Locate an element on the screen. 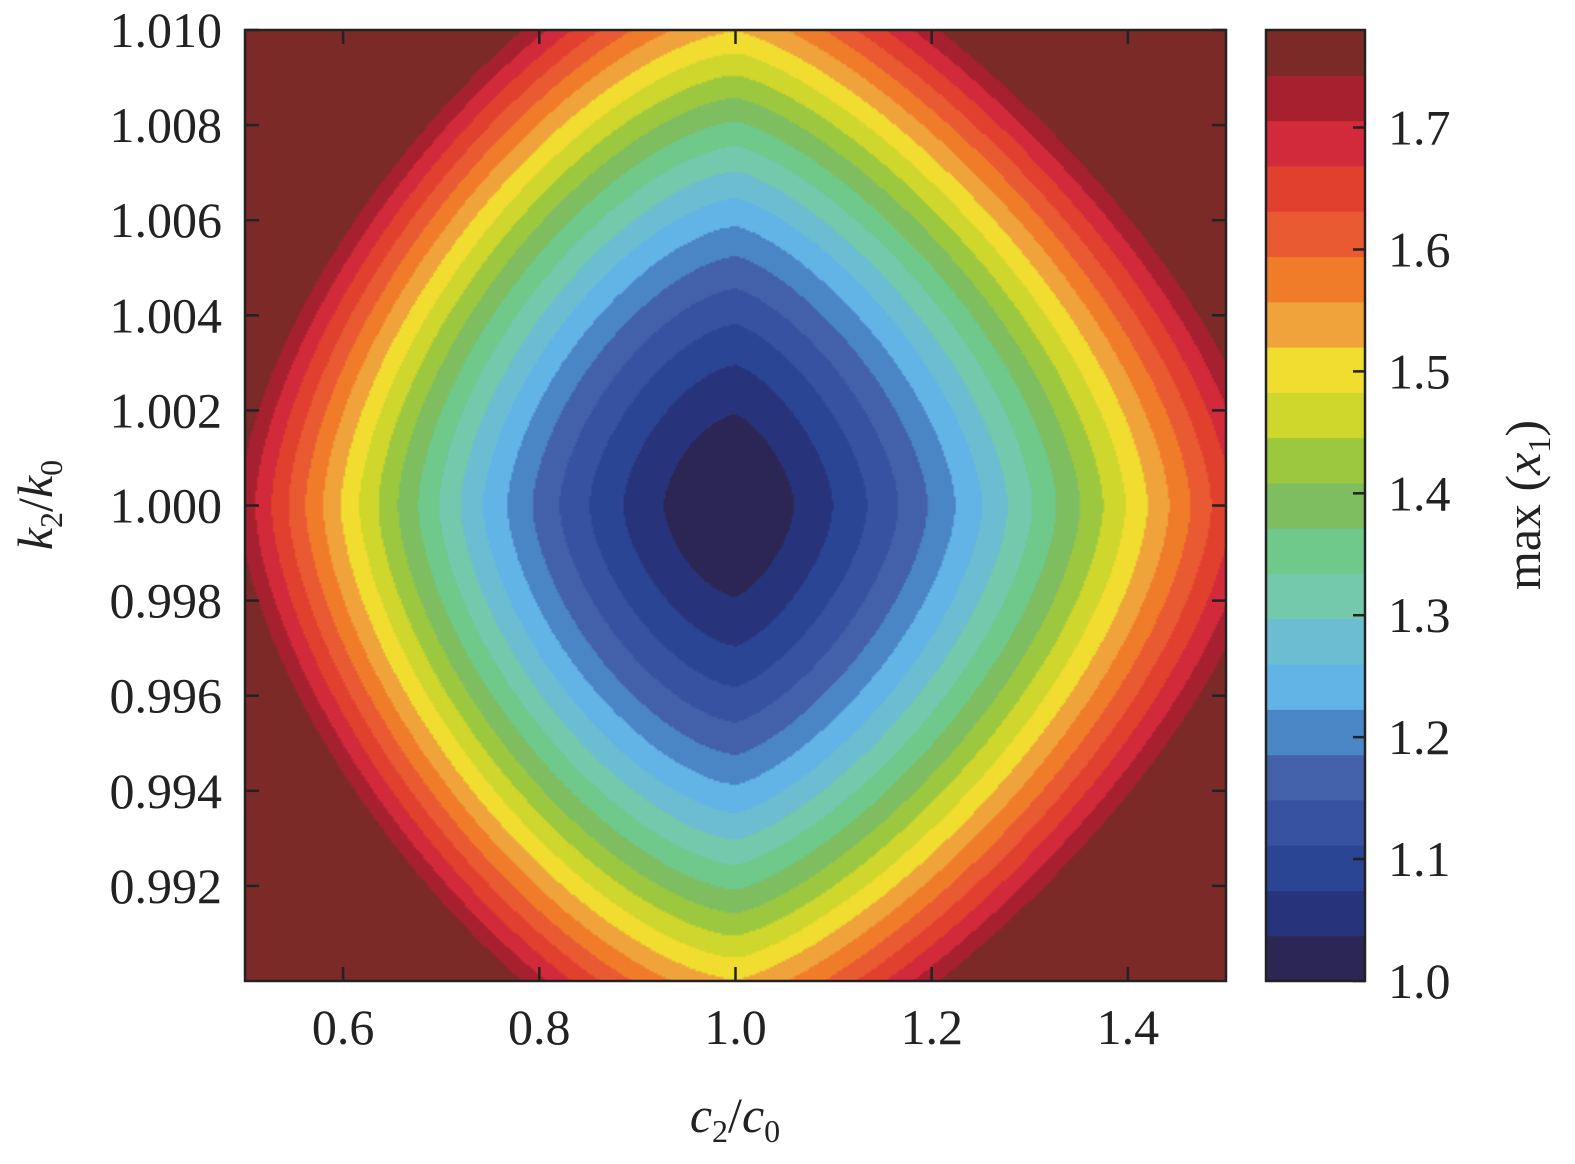  colorbar-title-var: x is located at coordinates (1523, 464).